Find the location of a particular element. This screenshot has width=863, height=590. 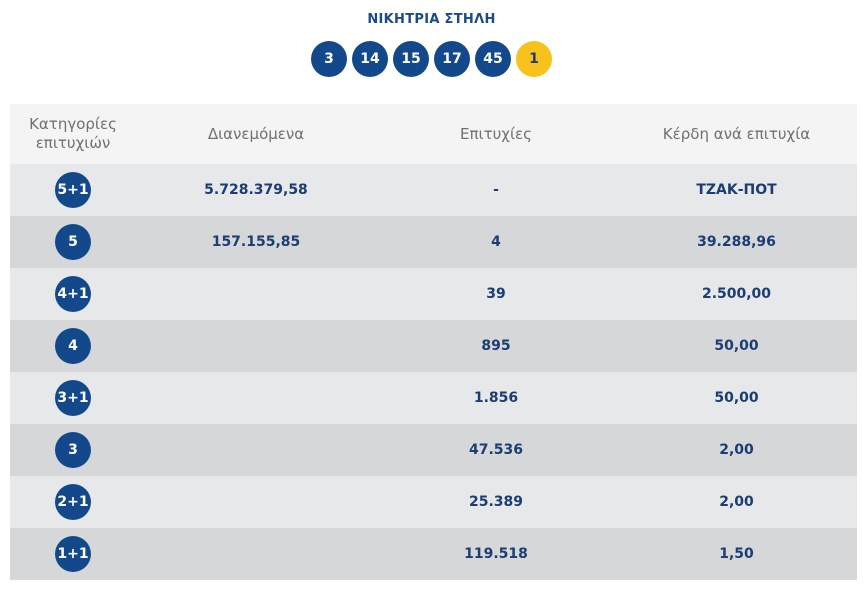

table-row: 5 157.155,85 4 39.288,96 is located at coordinates (433, 242).